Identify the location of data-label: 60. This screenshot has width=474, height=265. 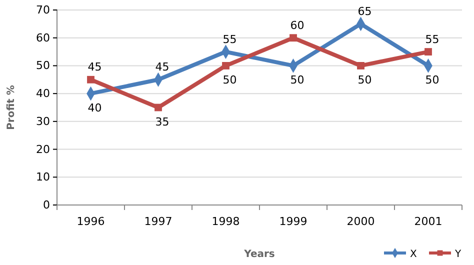
(297, 25).